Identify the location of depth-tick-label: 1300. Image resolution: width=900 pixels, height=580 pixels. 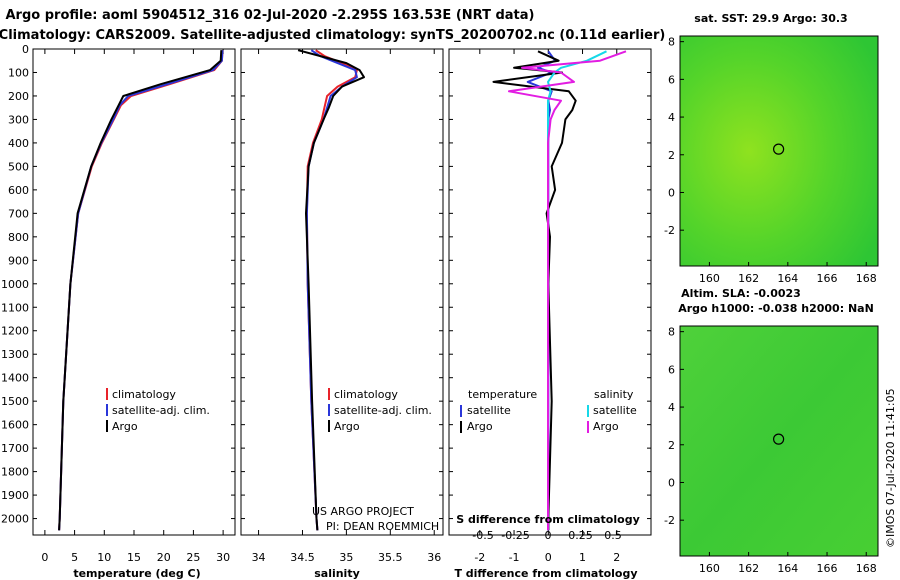
(15, 354).